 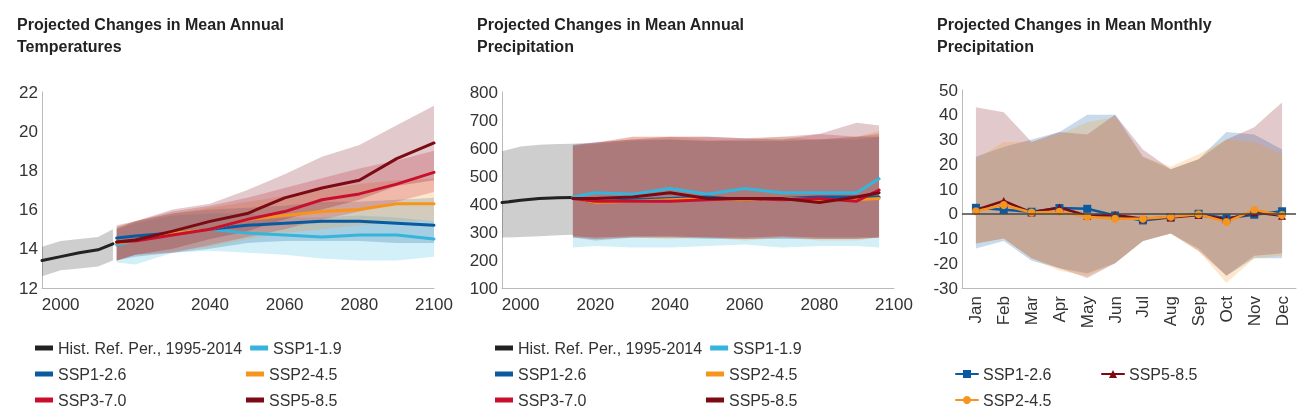 What do you see at coordinates (1004, 311) in the screenshot?
I see `x-tick-label: Feb` at bounding box center [1004, 311].